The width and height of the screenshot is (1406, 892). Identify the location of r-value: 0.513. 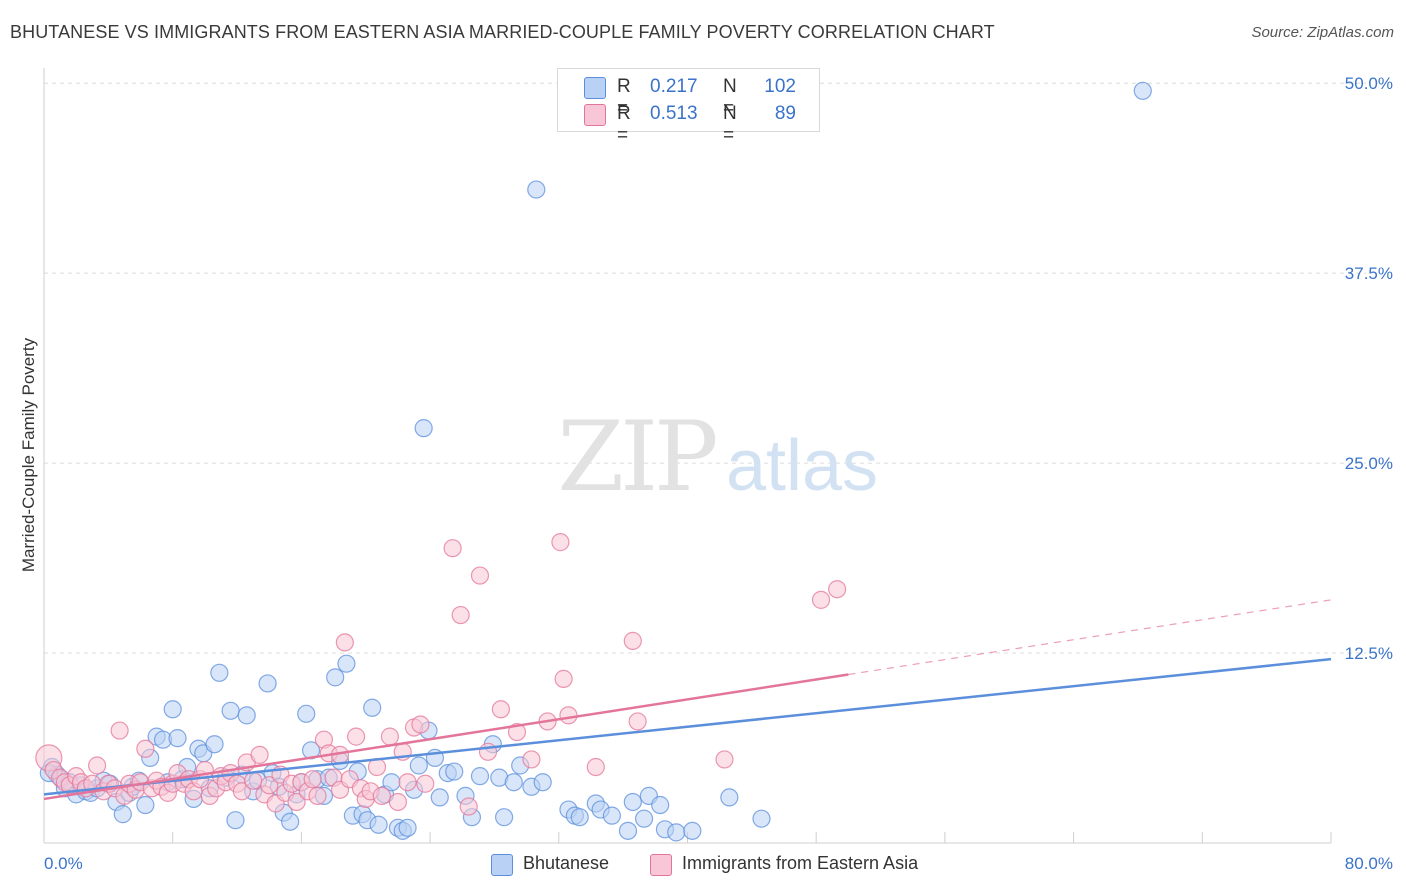
(674, 113).